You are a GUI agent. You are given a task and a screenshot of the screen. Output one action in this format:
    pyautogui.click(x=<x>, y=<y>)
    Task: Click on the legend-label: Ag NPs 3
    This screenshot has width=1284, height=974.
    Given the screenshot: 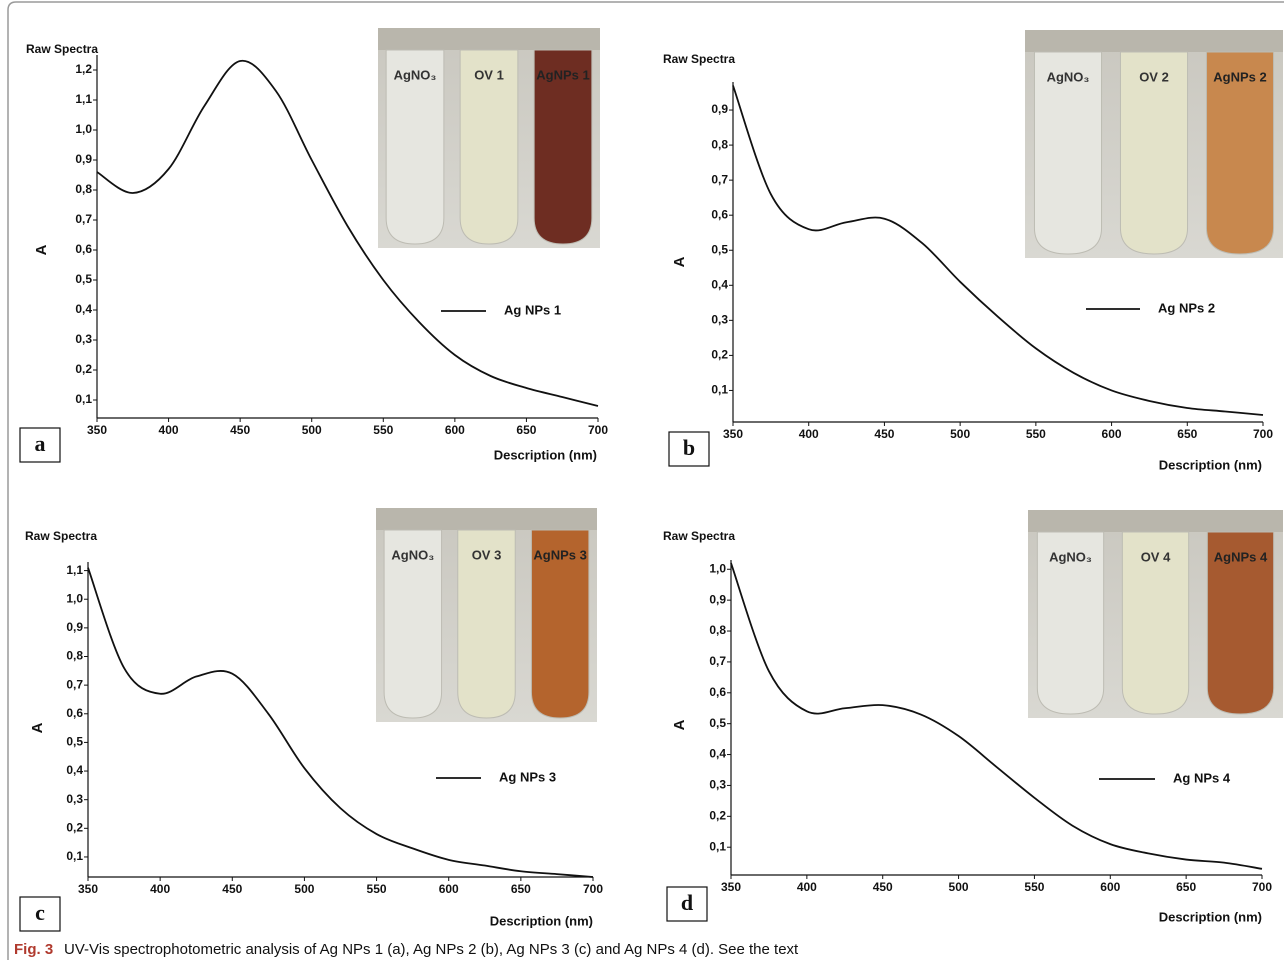 What is the action you would take?
    pyautogui.click(x=527, y=776)
    